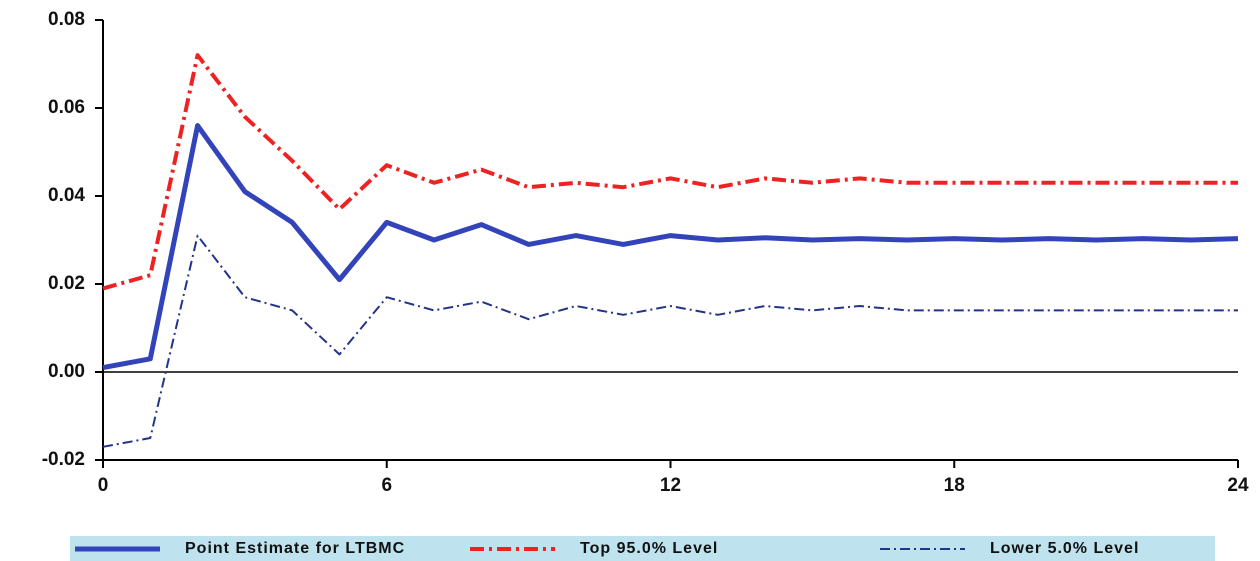  I want to click on x-tick-label: 6, so click(386, 485).